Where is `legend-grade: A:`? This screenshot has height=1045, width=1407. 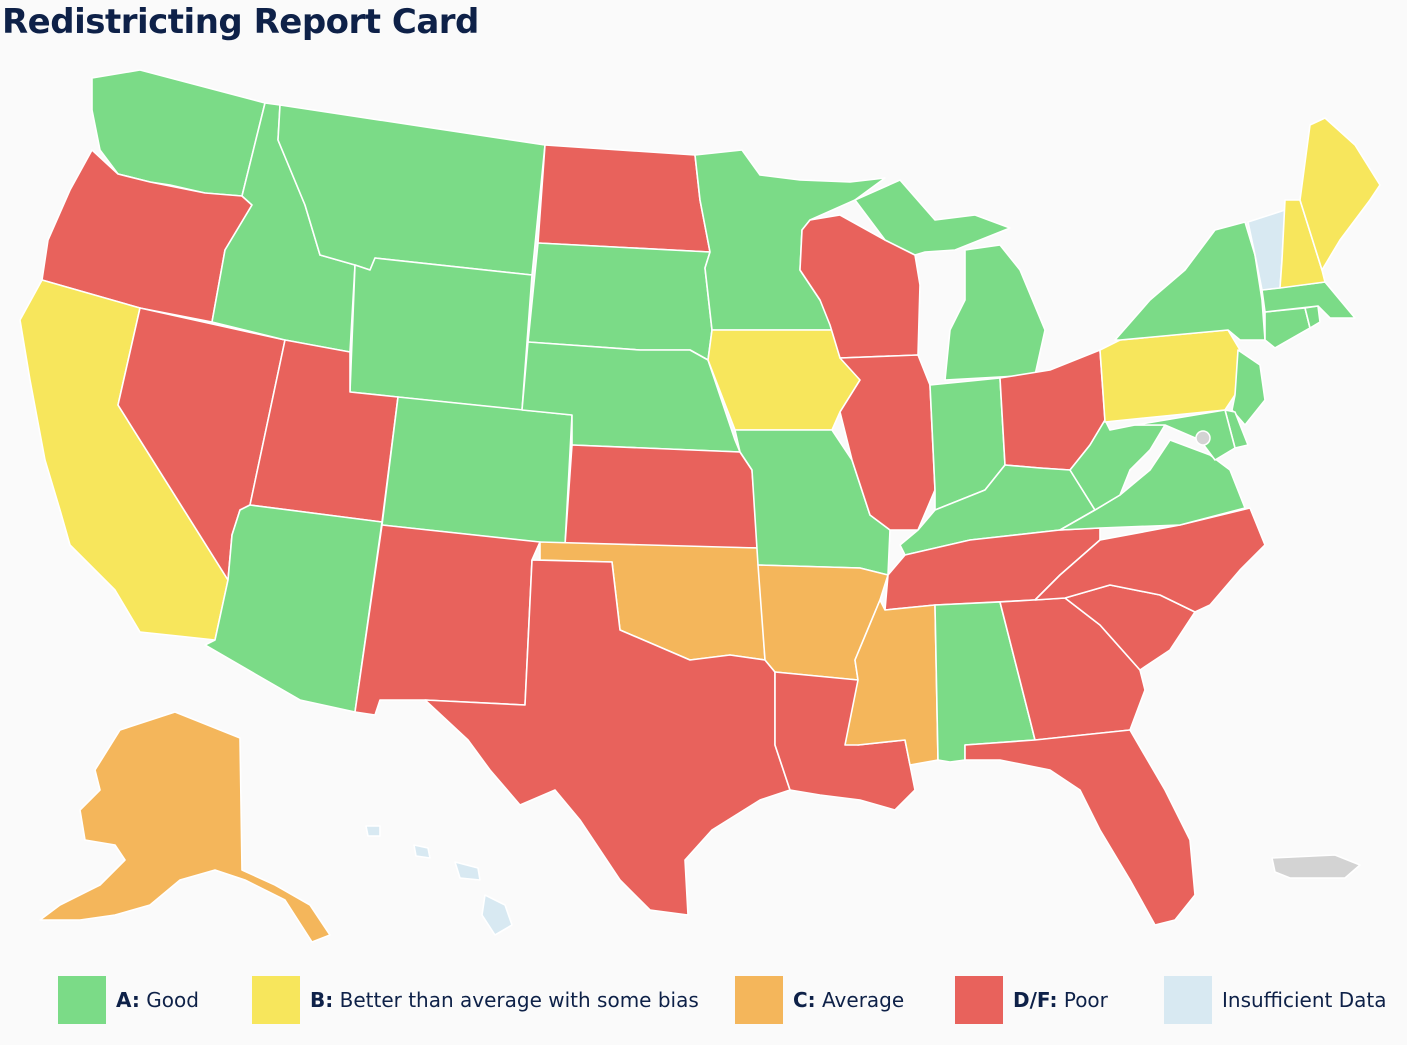
legend-grade: A: is located at coordinates (128, 1000).